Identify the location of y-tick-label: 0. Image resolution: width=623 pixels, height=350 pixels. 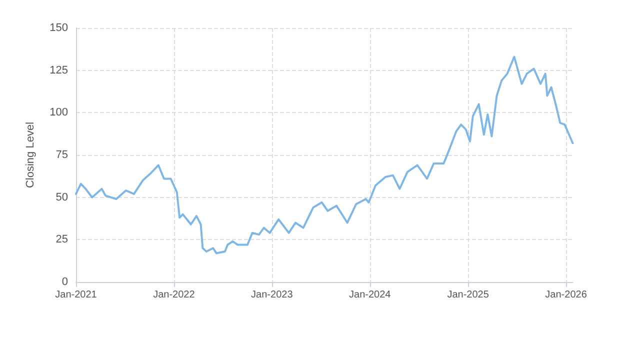
(65, 282).